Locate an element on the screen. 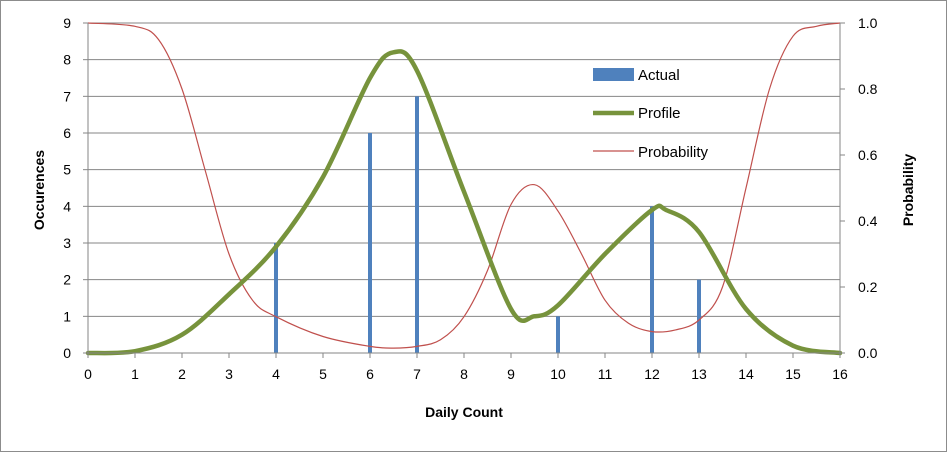 Image resolution: width=947 pixels, height=452 pixels. x-tick-label-10: 10 is located at coordinates (558, 374).